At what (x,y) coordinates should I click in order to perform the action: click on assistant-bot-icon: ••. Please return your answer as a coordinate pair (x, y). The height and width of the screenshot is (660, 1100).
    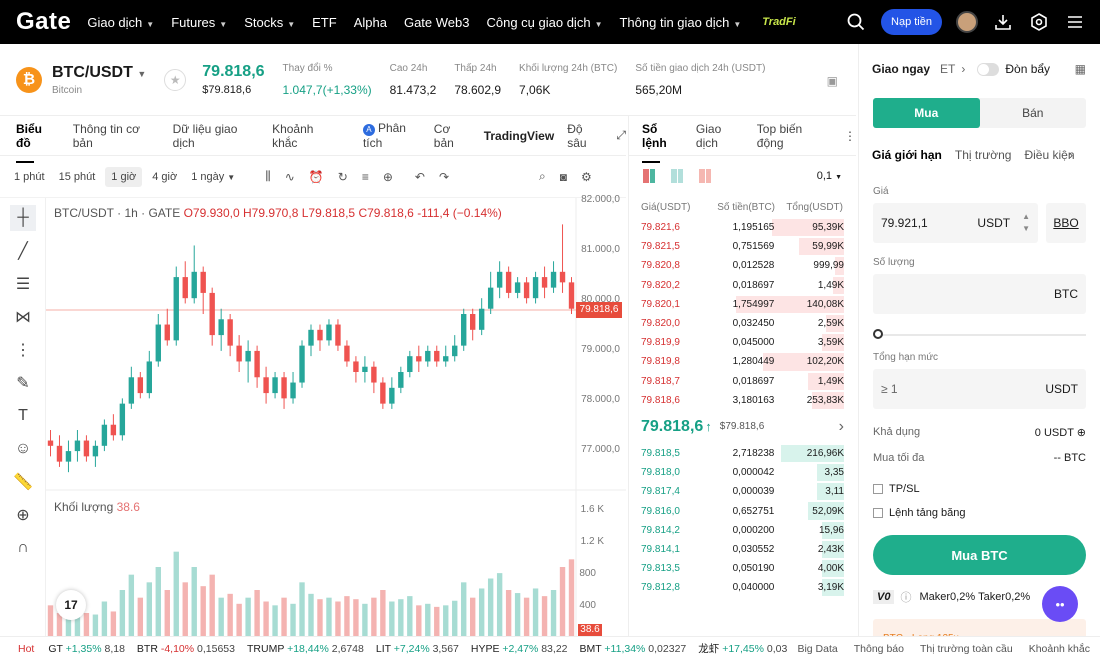
    Looking at the image, I should click on (1060, 604).